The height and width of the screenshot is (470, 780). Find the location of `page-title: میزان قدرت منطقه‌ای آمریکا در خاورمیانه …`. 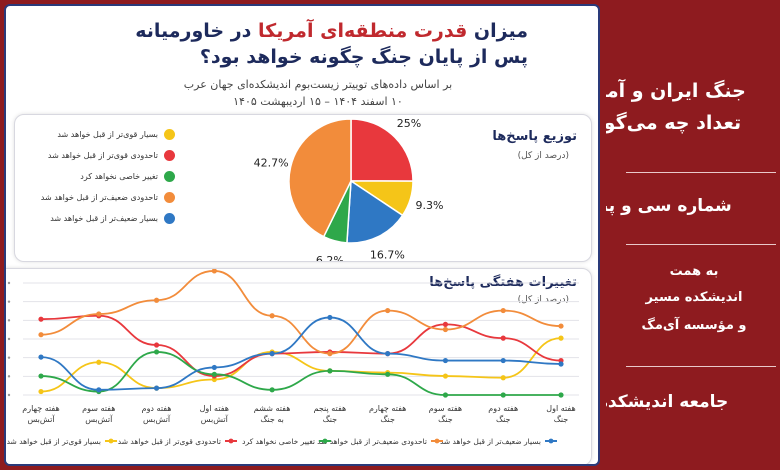

page-title: میزان قدرت منطقه‌ای آمریکا در خاورمیانه … is located at coordinates (318, 44).